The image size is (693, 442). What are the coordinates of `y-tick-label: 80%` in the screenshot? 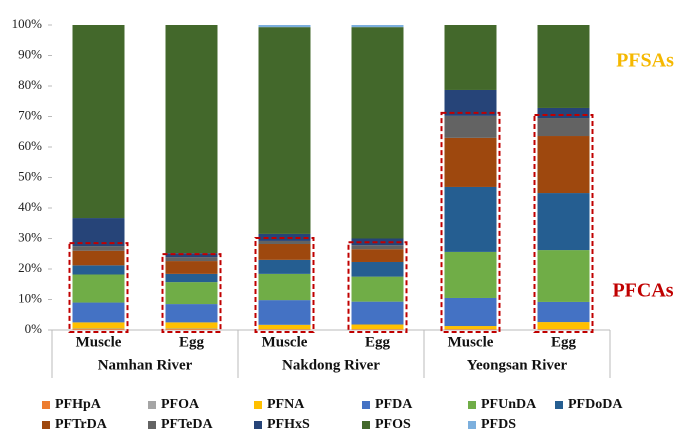 It's located at (30, 84).